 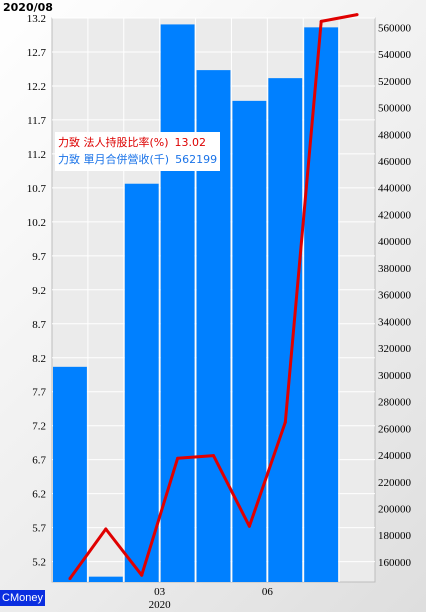 I want to click on right-axis-tick-label: 500000, so click(x=395, y=109).